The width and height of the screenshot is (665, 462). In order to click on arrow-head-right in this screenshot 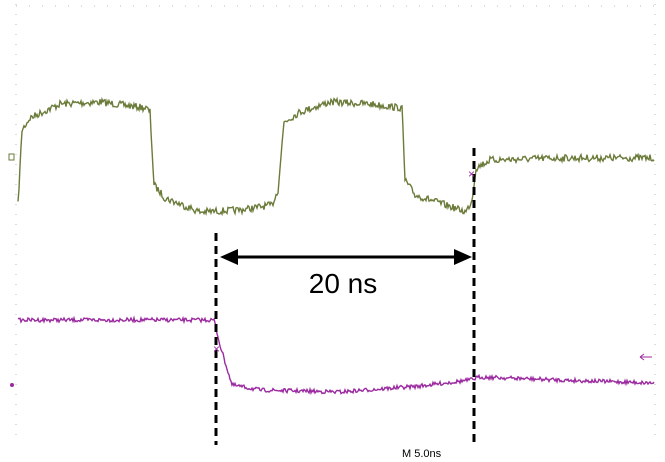, I will do `click(463, 257)`.